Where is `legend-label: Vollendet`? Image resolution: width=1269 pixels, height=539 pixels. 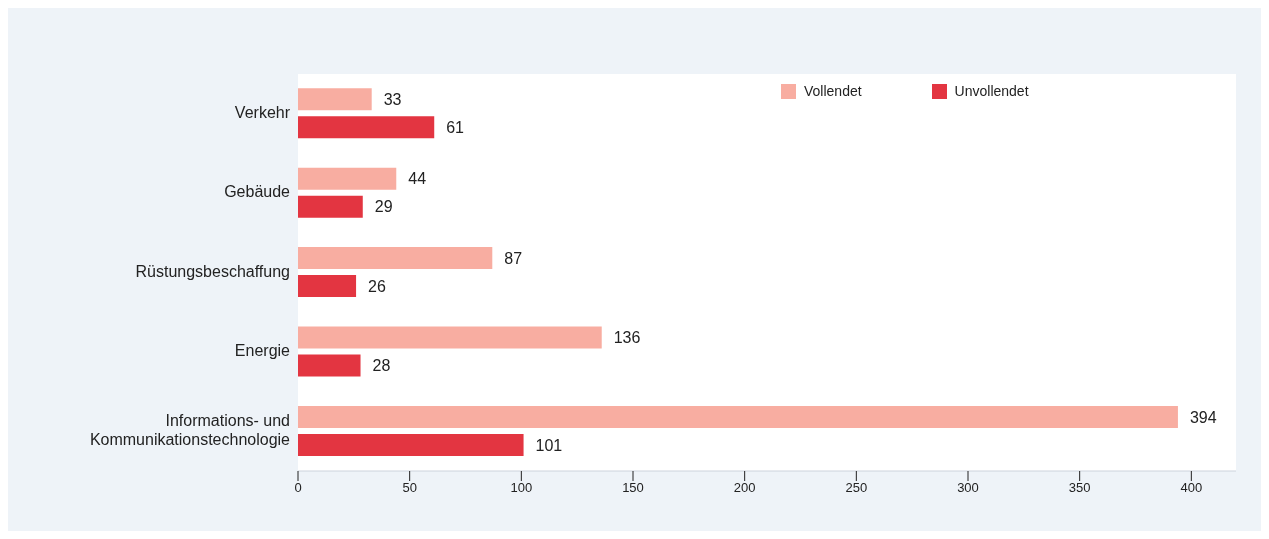
legend-label: Vollendet is located at coordinates (832, 91).